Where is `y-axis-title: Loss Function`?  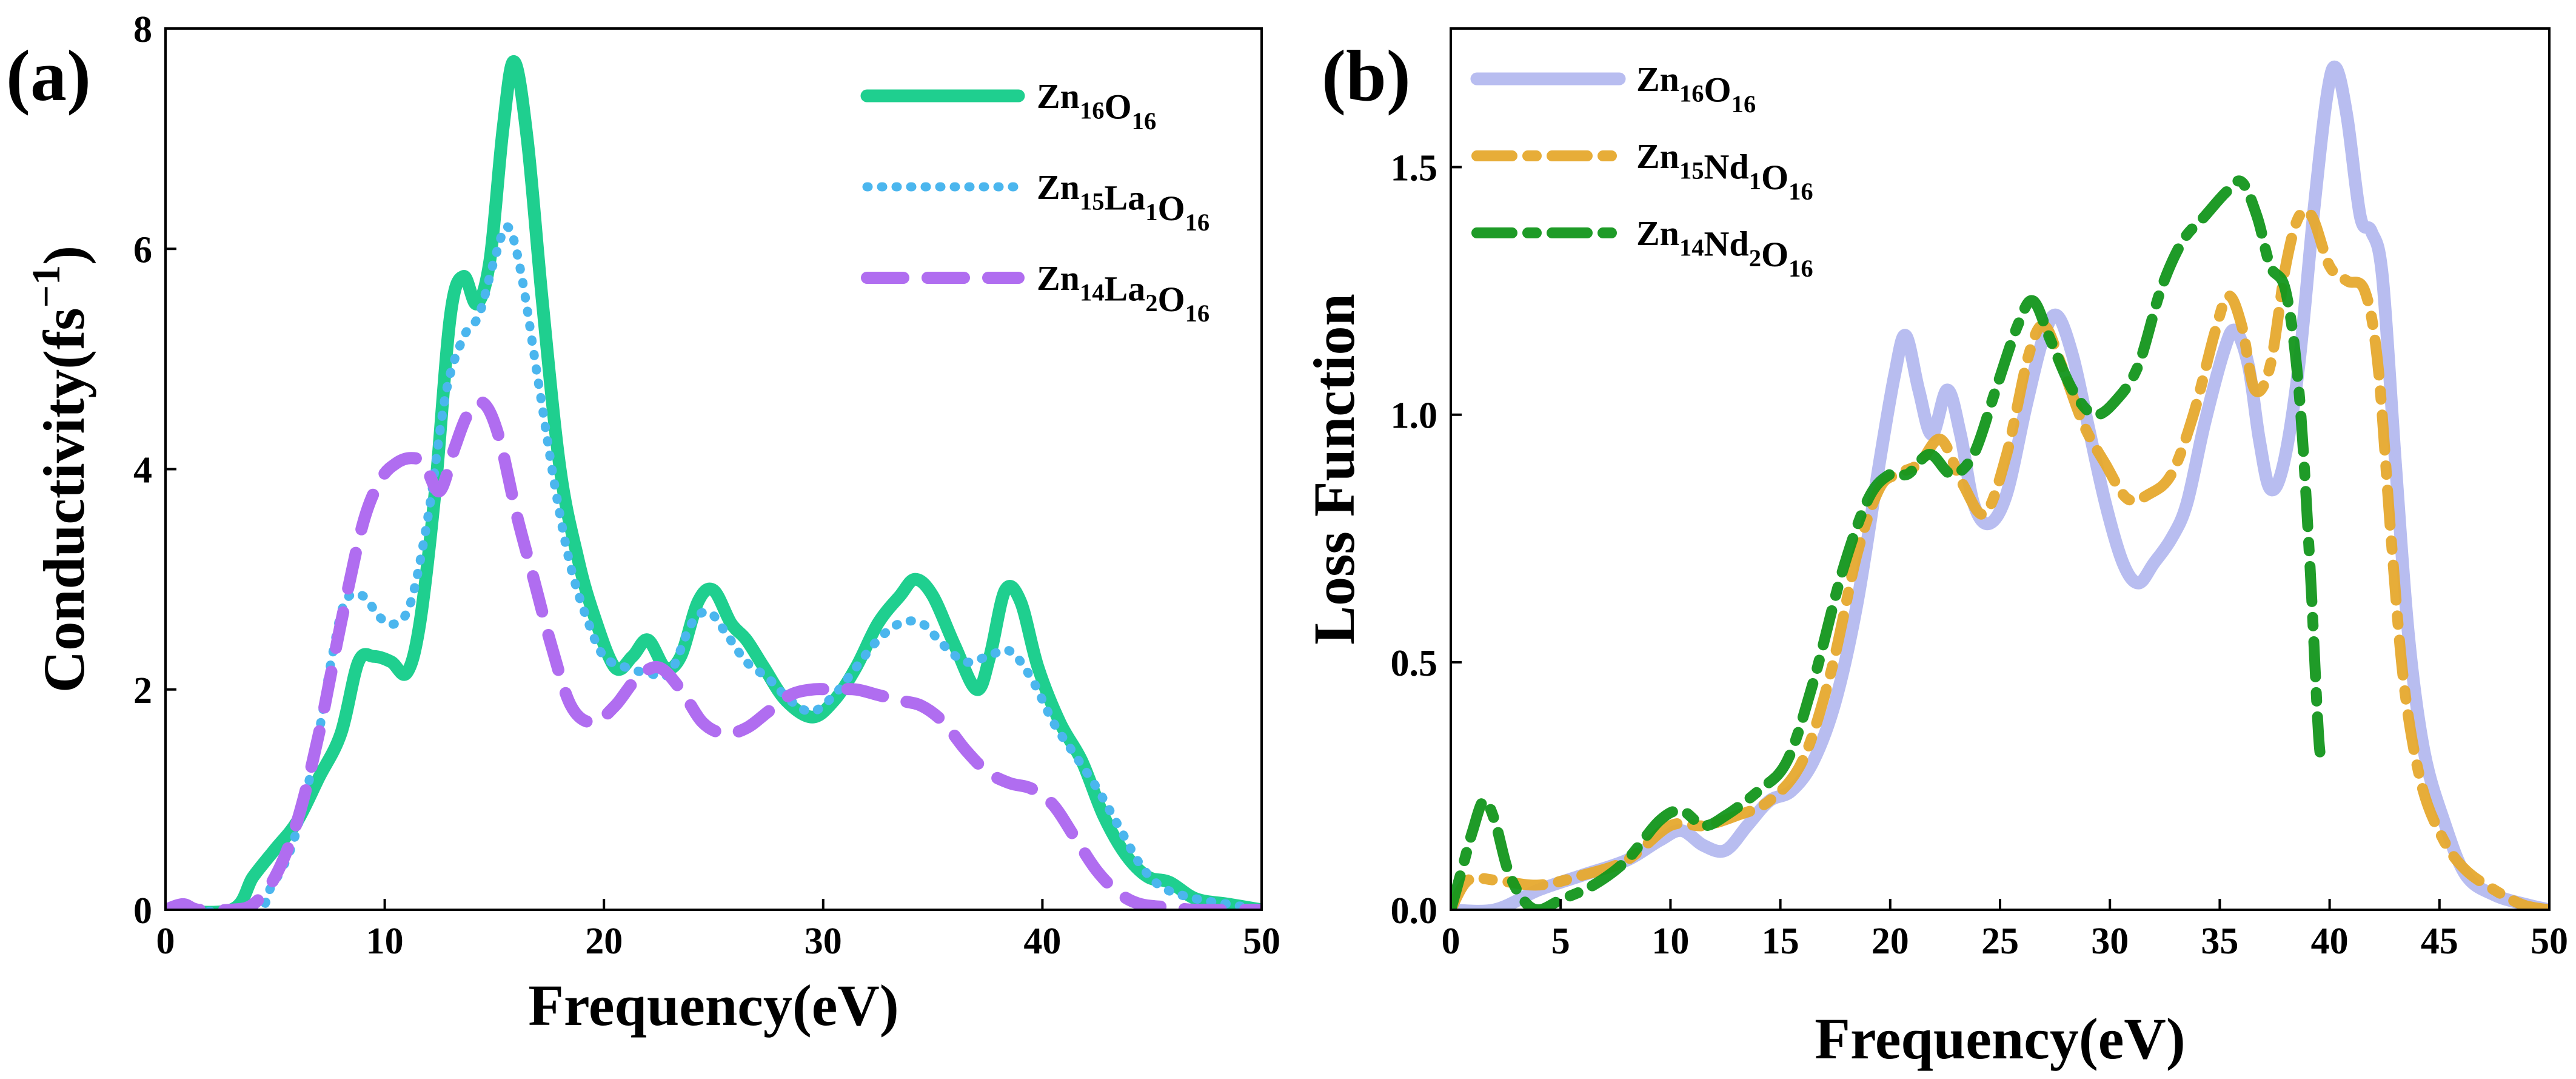 y-axis-title: Loss Function is located at coordinates (1334, 469).